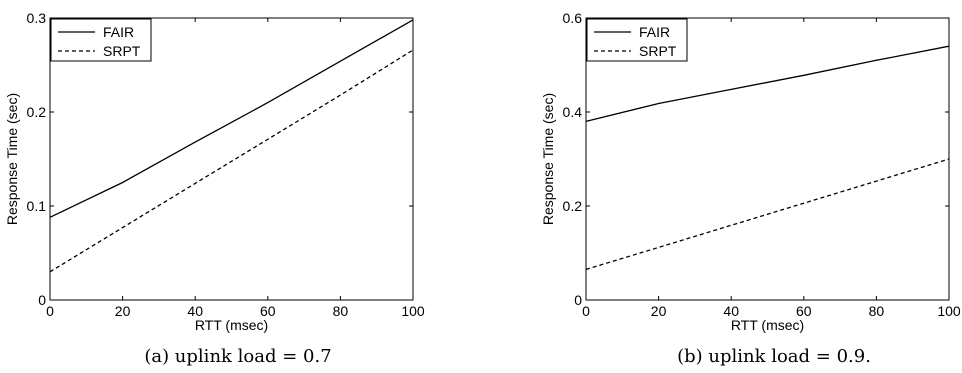 This screenshot has width=962, height=373. Describe the element at coordinates (767, 214) in the screenshot. I see `series-line-srpt` at that location.